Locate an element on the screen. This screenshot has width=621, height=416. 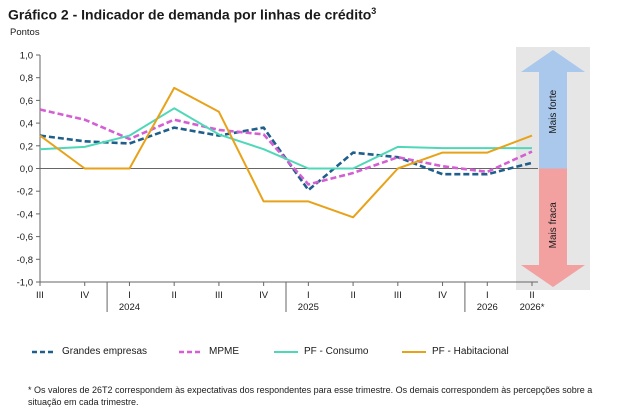
y-tick-label: 1,0 is located at coordinates (26, 56).